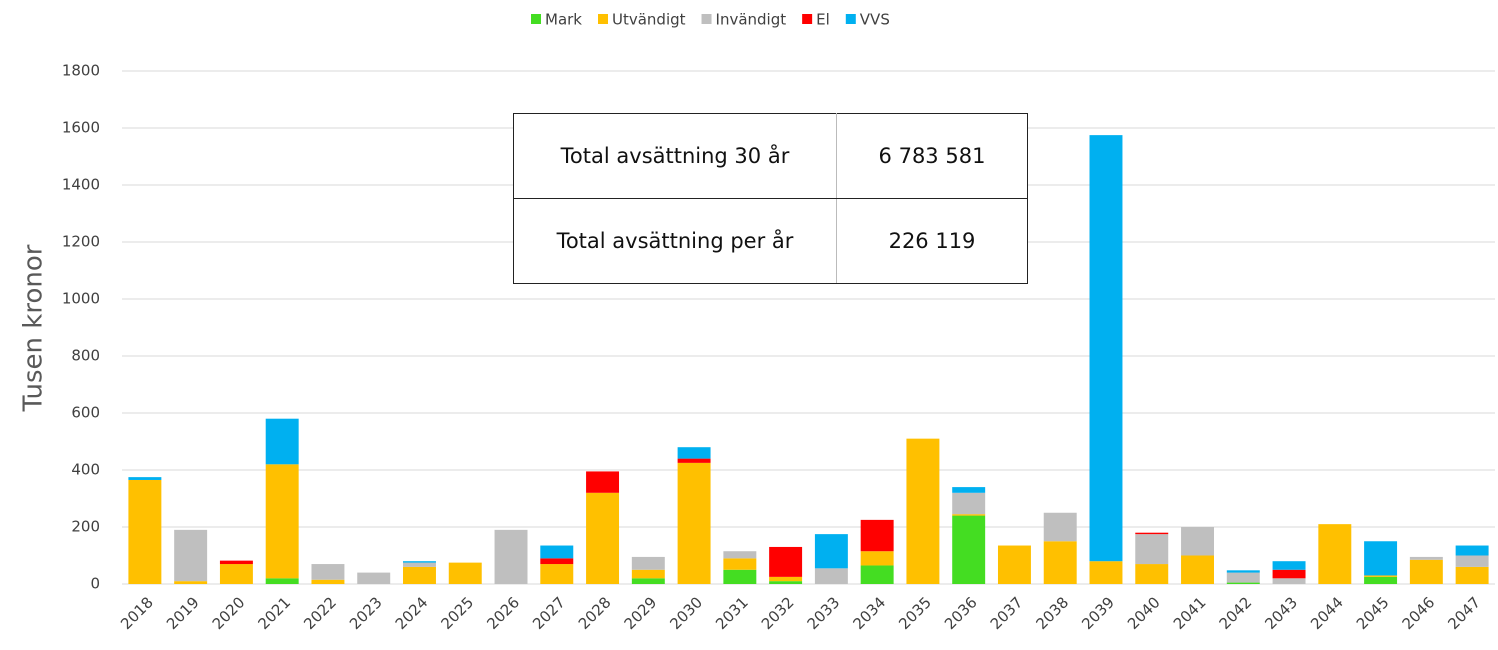 The image size is (1498, 650). Describe the element at coordinates (81, 242) in the screenshot. I see `y-tick-label: 1200` at that location.